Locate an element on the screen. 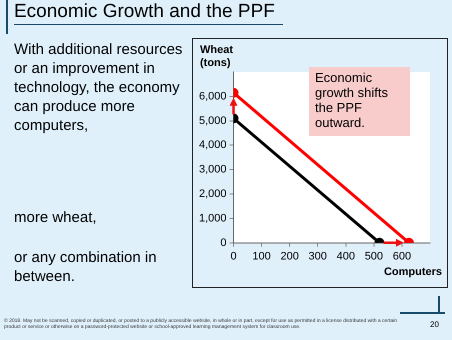  y-tick-label: 6,000 is located at coordinates (212, 96).